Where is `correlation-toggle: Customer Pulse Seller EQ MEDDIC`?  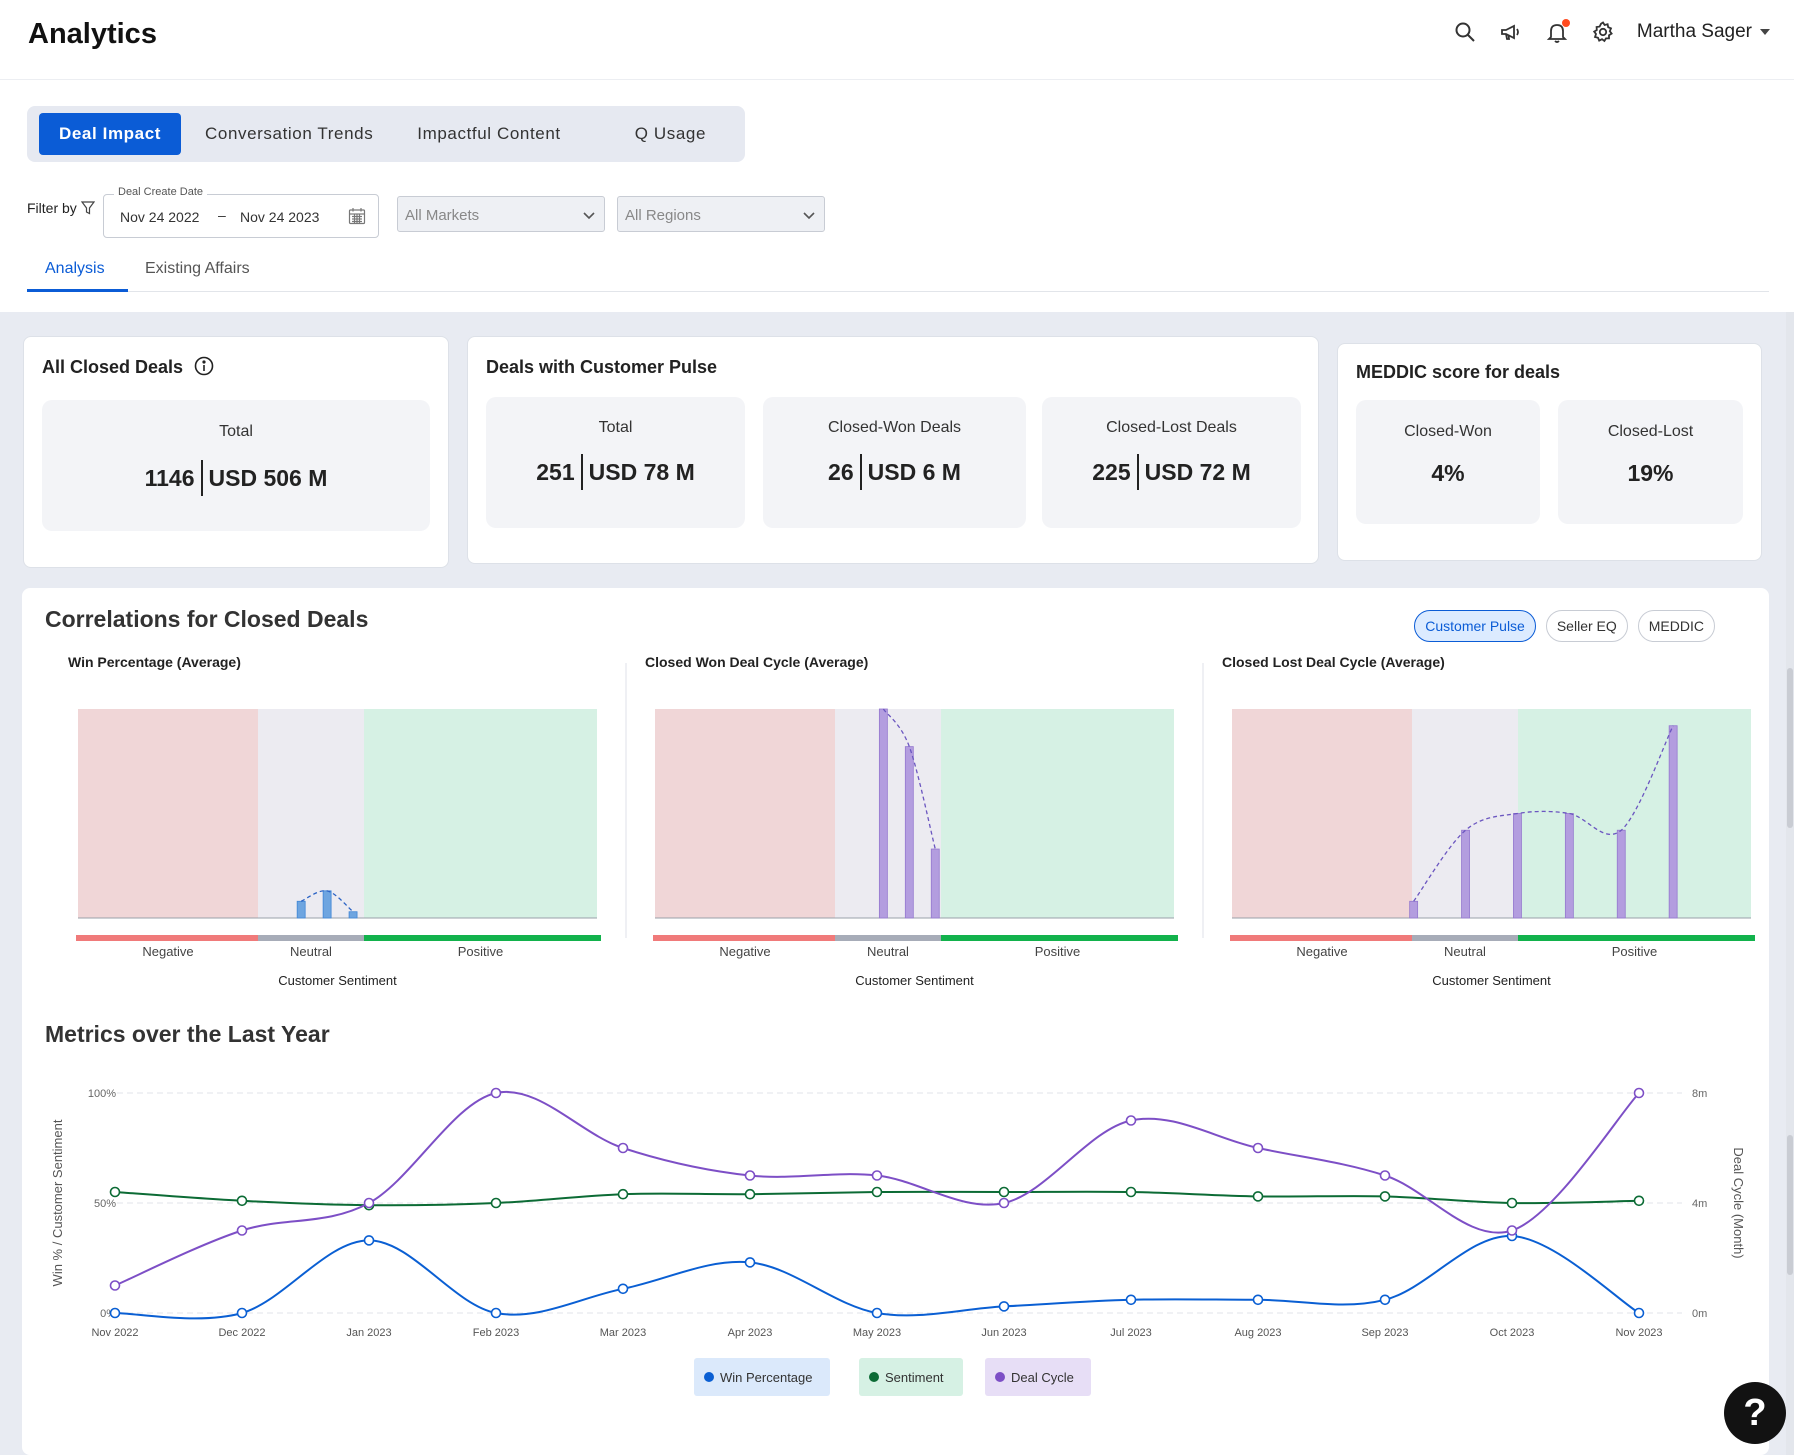
correlation-toggle: Customer Pulse Seller EQ MEDDIC is located at coordinates (1564, 626).